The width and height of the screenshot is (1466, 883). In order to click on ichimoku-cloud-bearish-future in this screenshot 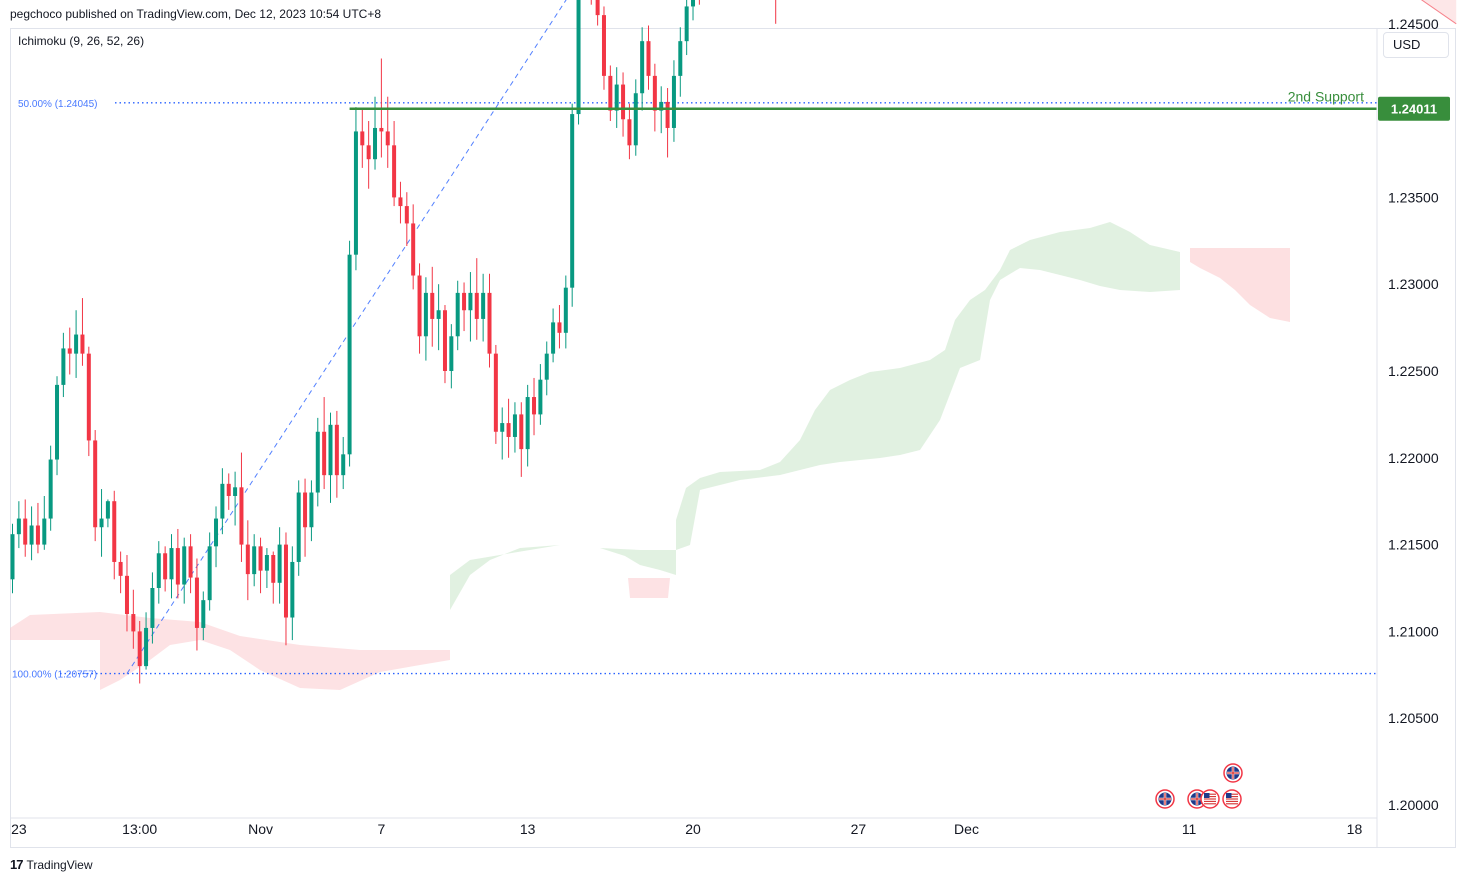, I will do `click(1240, 285)`.